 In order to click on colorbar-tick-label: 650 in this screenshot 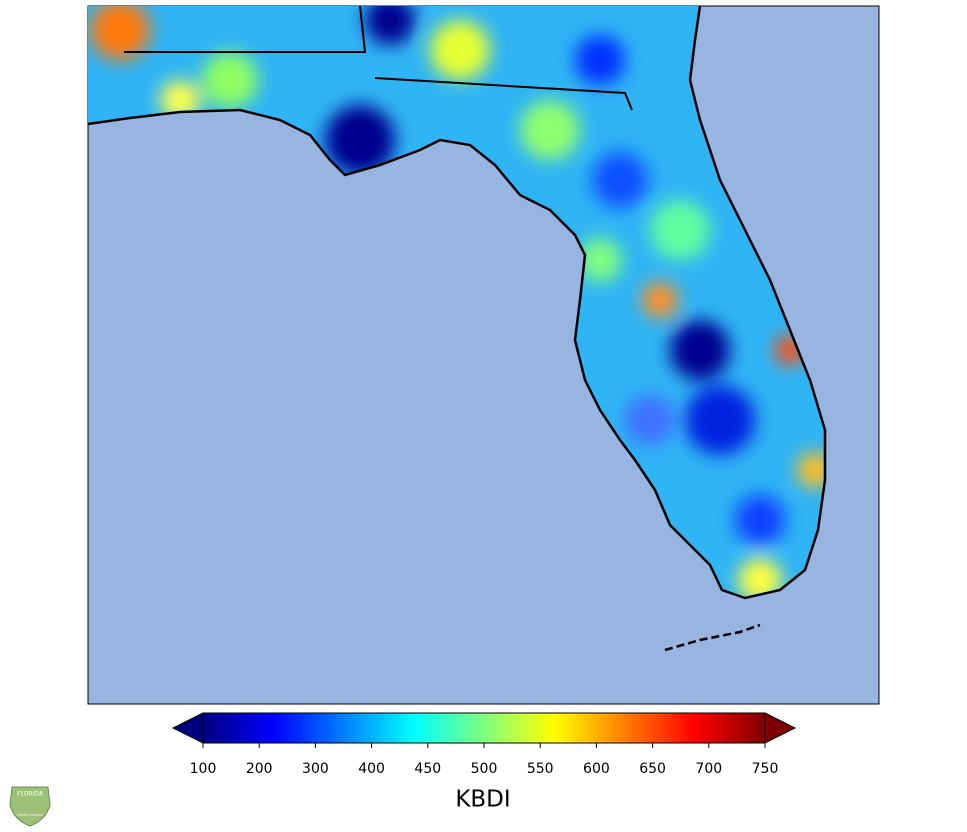, I will do `click(652, 769)`.